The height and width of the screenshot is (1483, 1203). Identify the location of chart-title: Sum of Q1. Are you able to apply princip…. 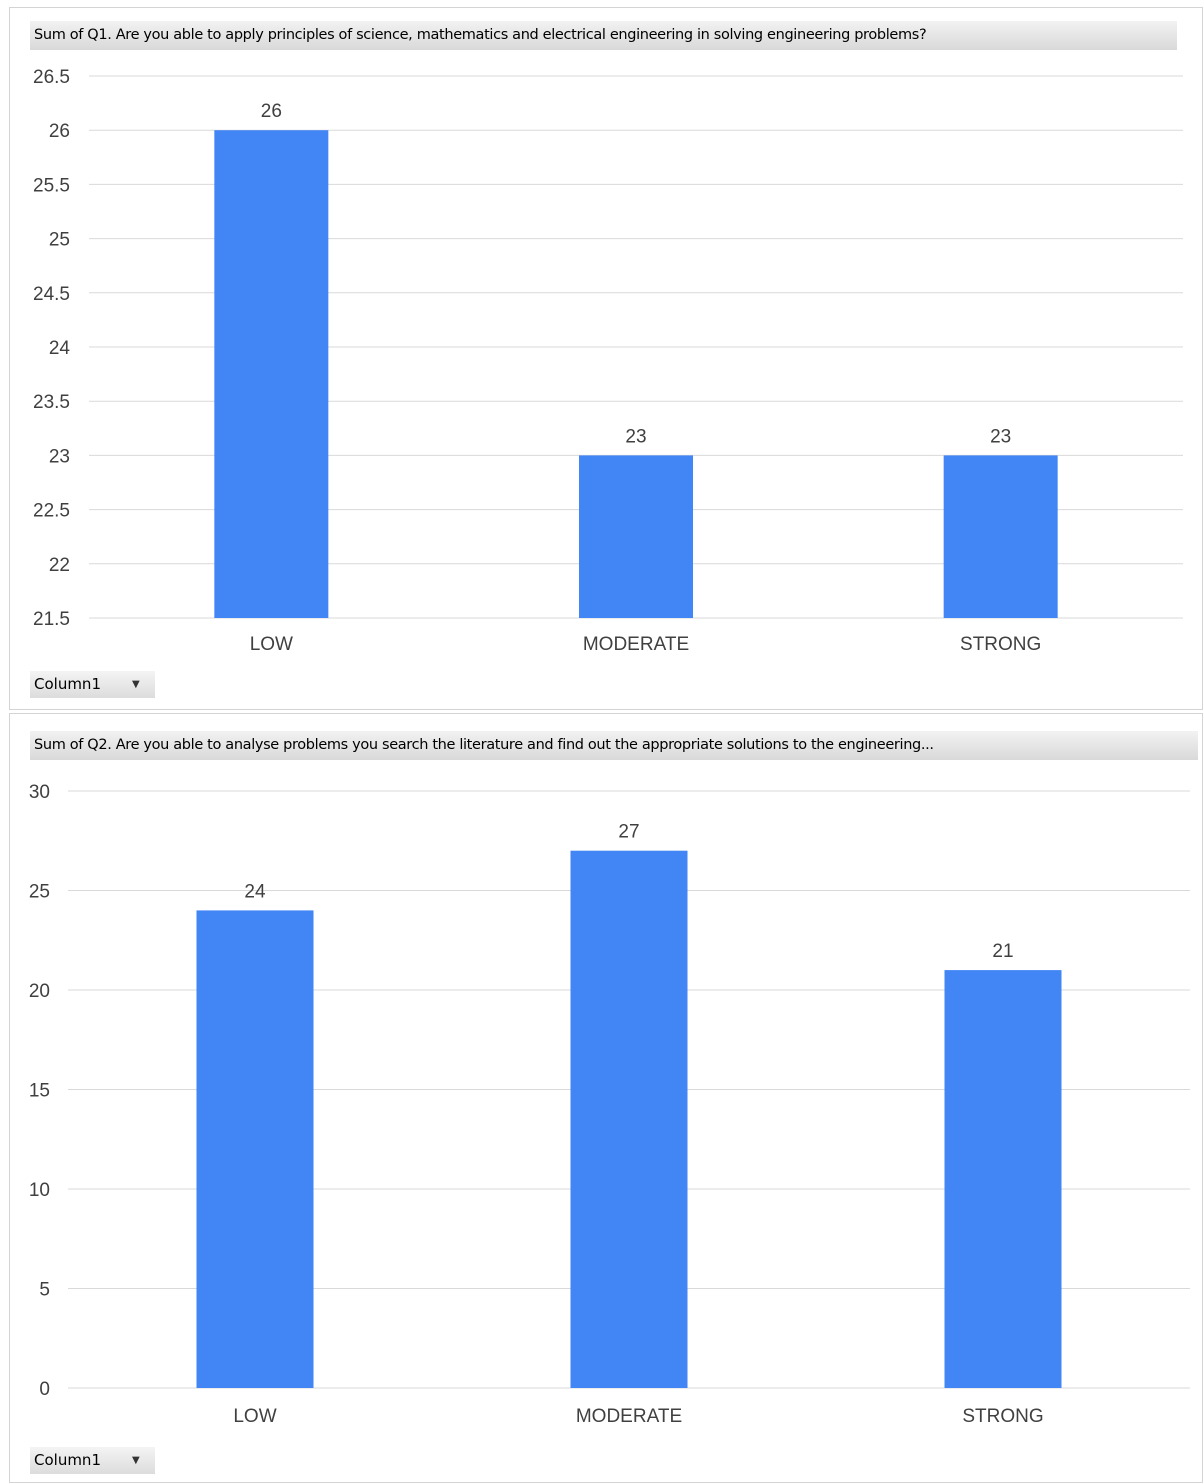
(603, 35).